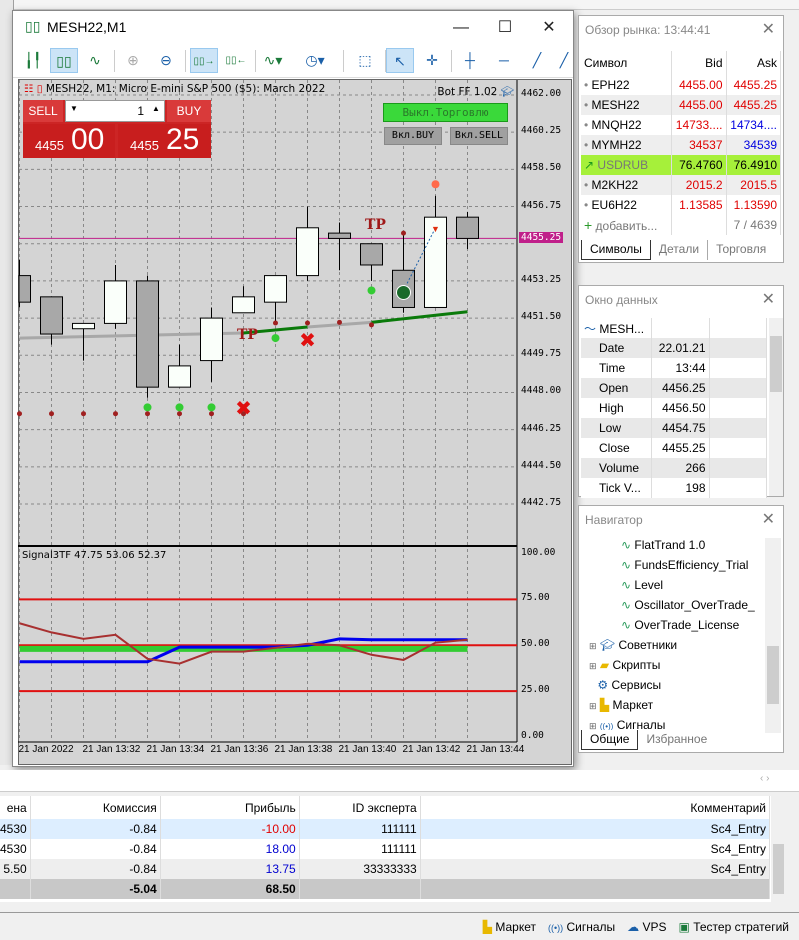 The width and height of the screenshot is (799, 940). Describe the element at coordinates (549, 27) in the screenshot. I see `close-button: ✕` at that location.